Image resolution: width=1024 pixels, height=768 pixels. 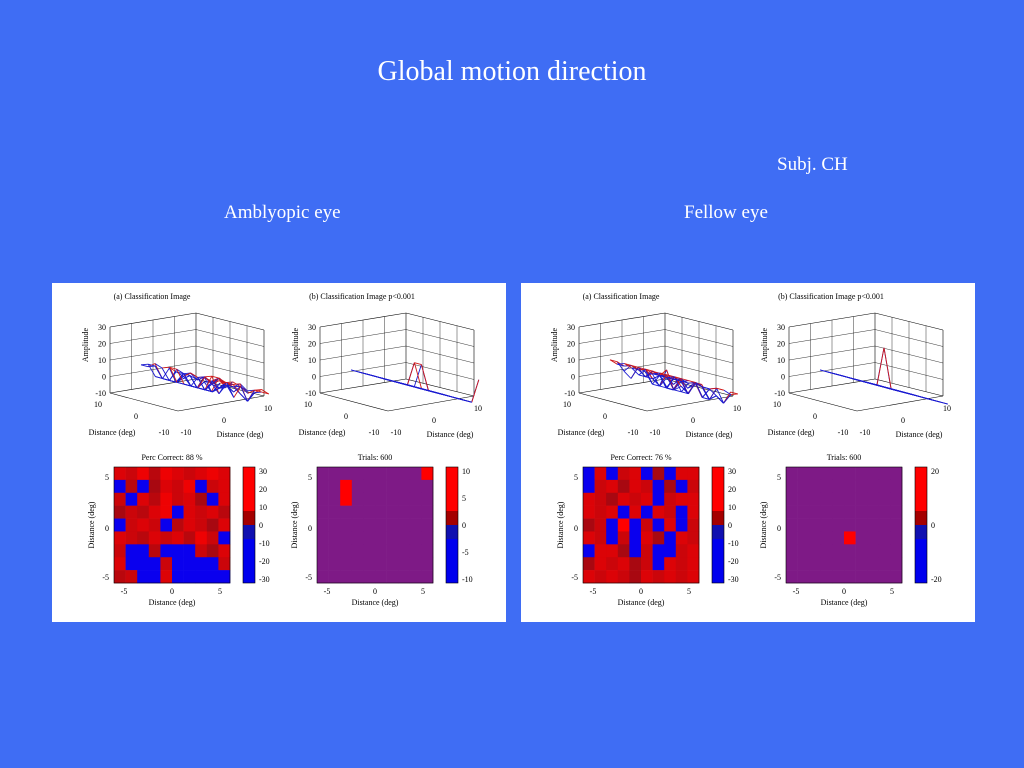 I want to click on z-tick-label: 20, so click(x=571, y=344).